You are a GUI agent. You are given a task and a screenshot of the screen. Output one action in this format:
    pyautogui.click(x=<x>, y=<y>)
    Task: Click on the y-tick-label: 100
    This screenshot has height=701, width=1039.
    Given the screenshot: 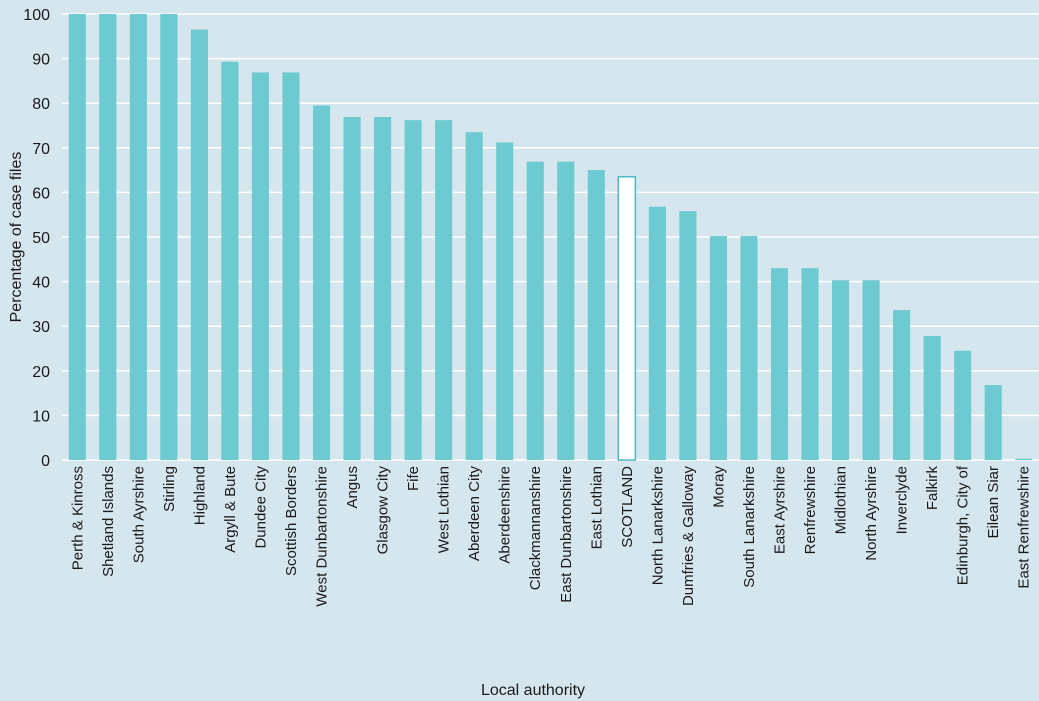 What is the action you would take?
    pyautogui.click(x=36, y=15)
    